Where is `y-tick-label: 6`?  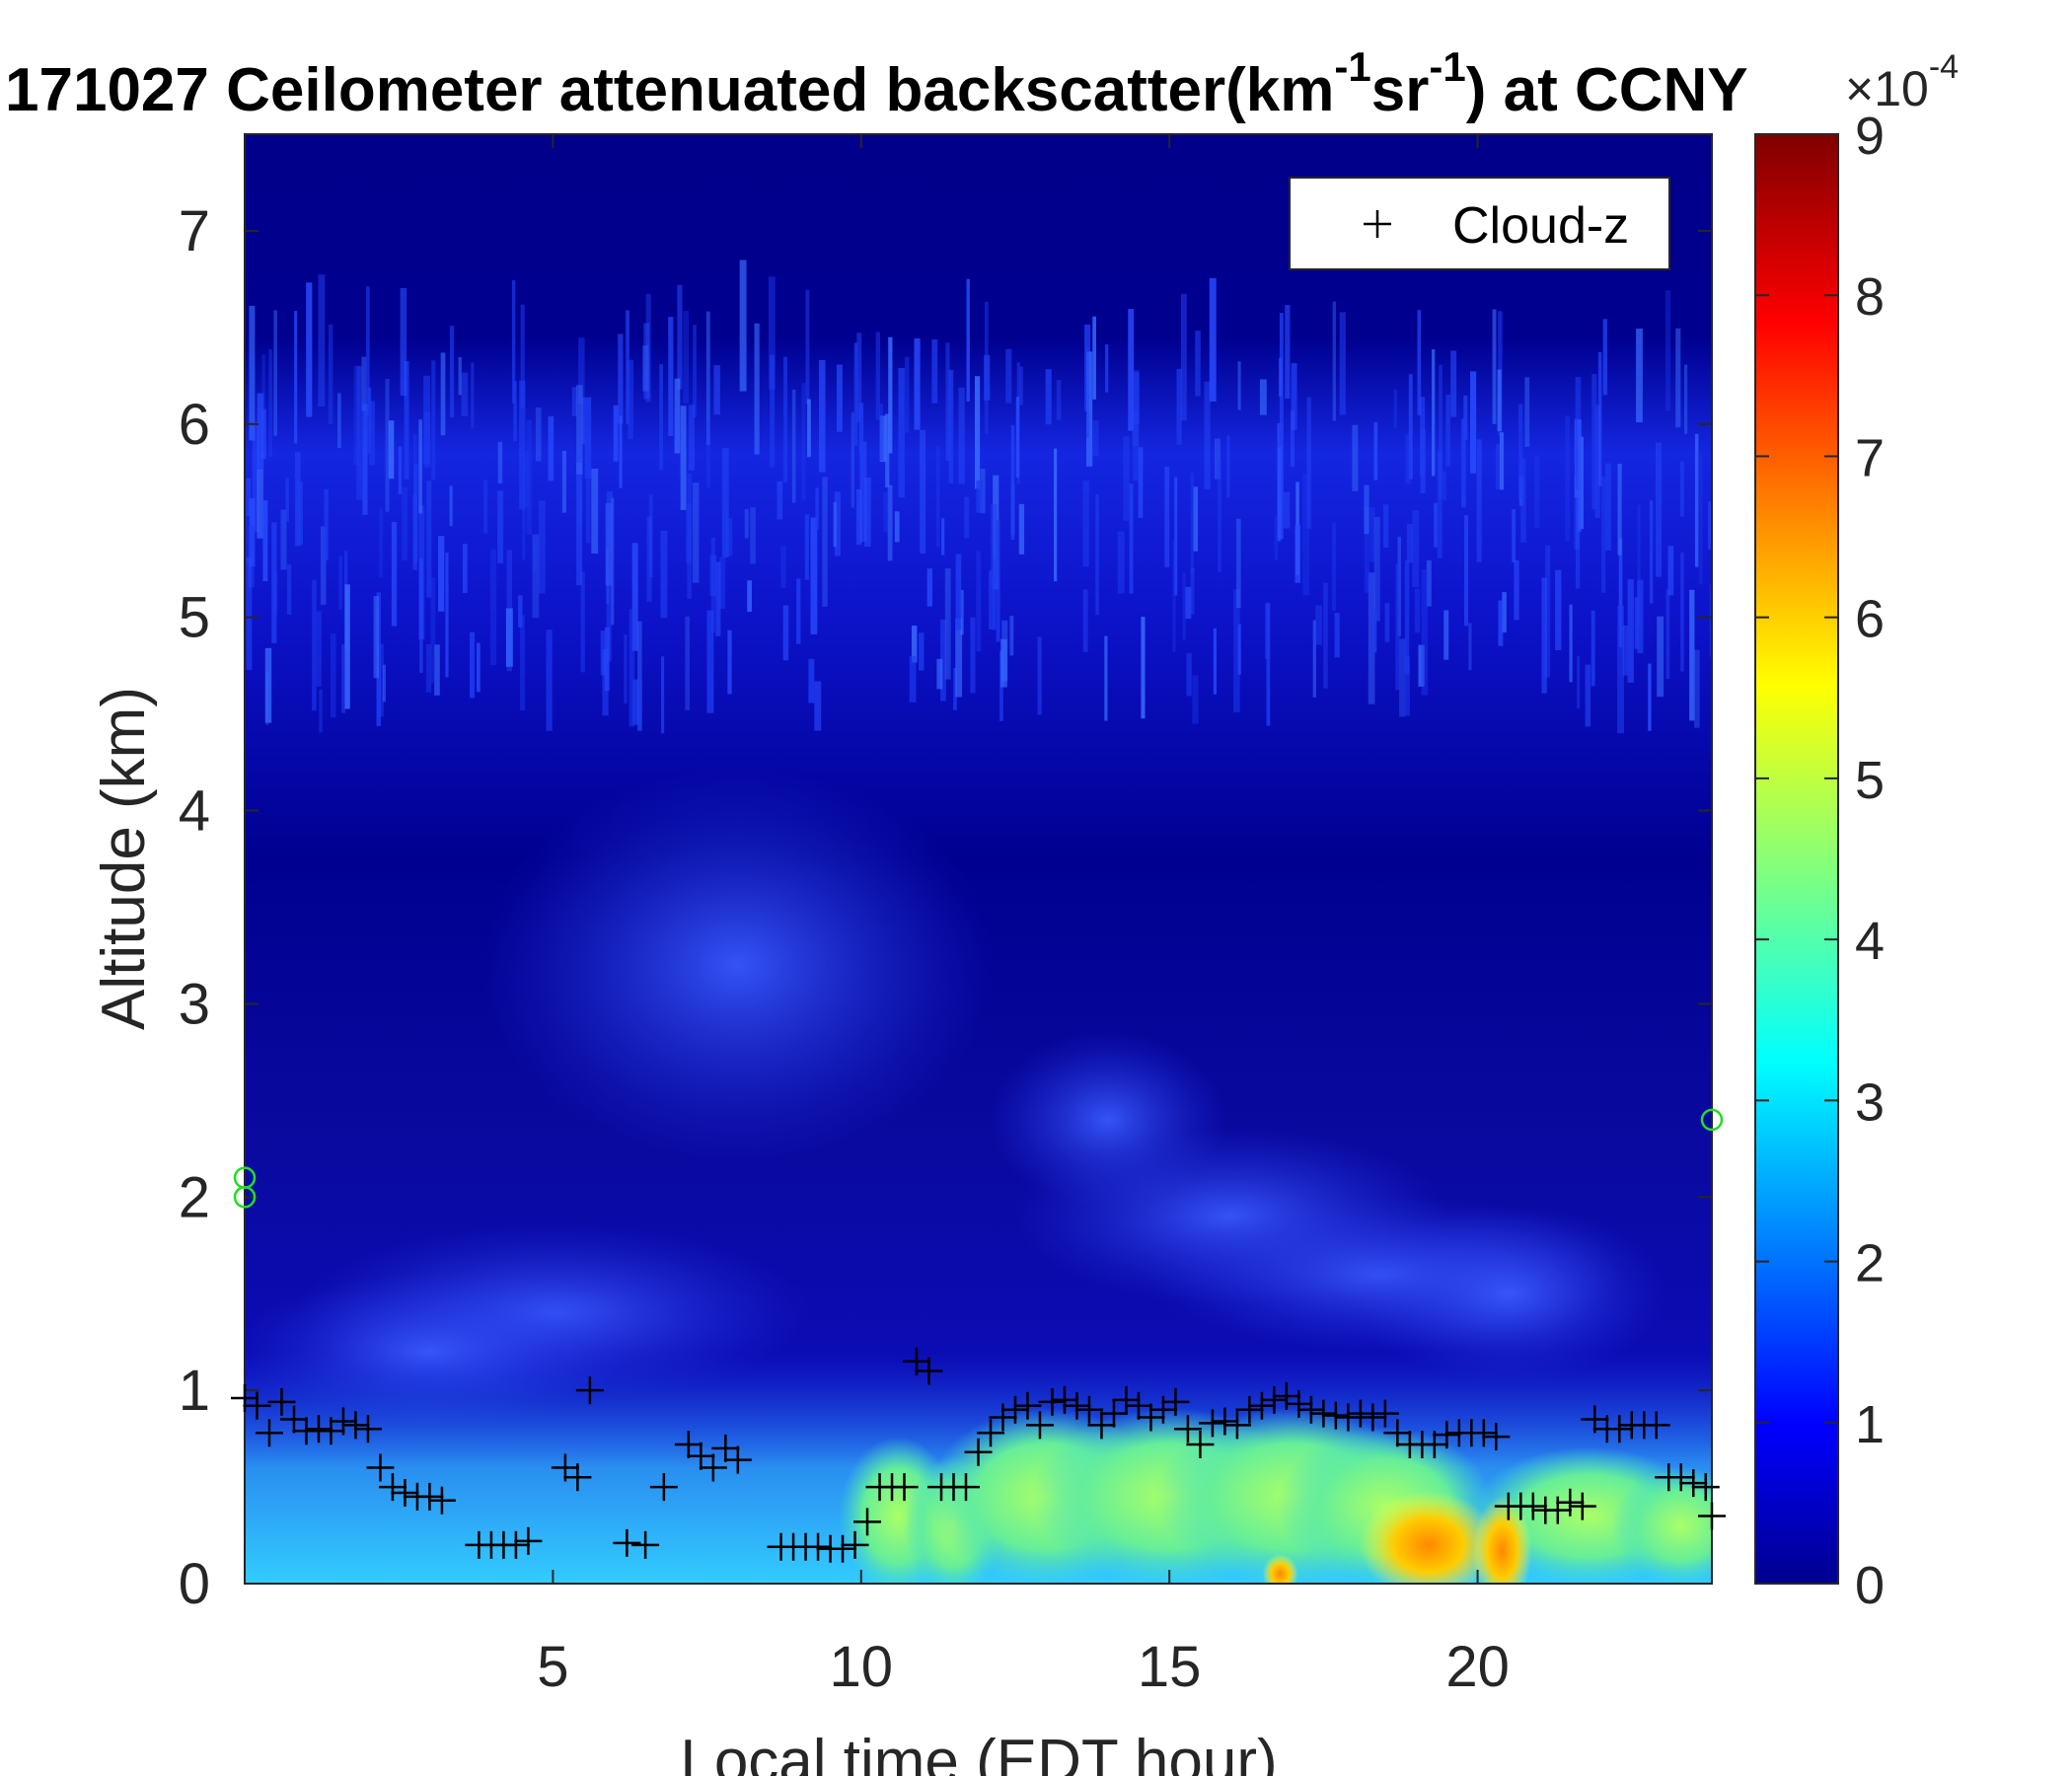
y-tick-label: 6 is located at coordinates (194, 425).